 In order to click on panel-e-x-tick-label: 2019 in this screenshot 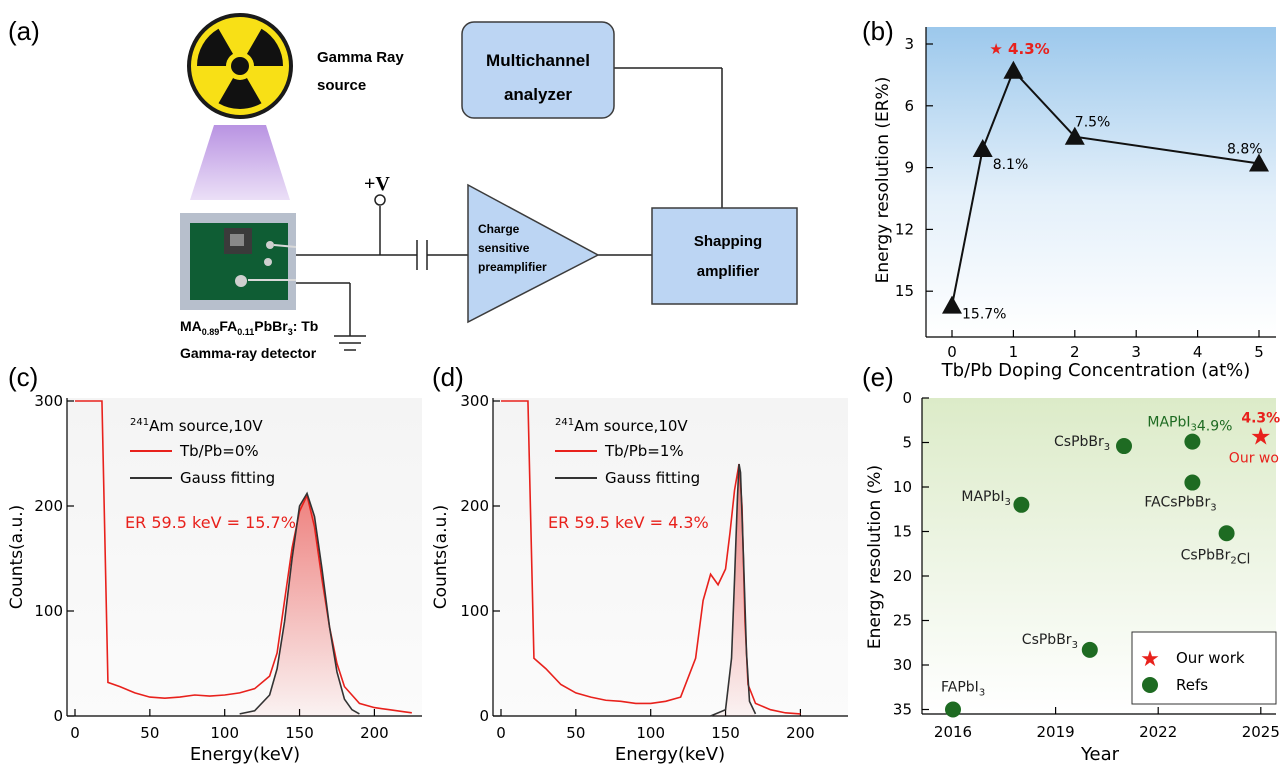, I will do `click(1056, 732)`.